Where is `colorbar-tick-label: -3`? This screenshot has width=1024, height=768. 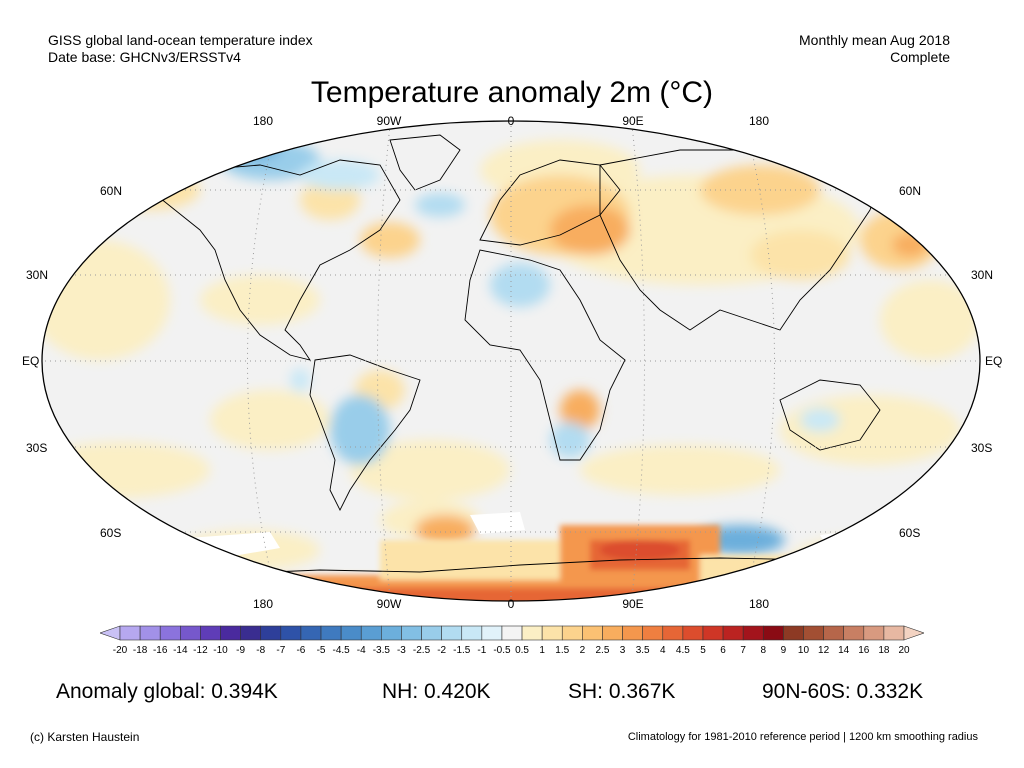
colorbar-tick-label: -3 is located at coordinates (401, 650).